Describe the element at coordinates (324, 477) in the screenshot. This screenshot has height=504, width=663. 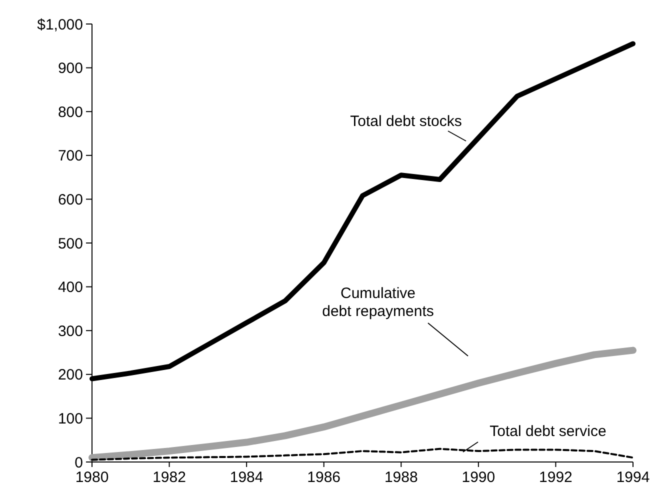
I see `x-tick-label: 1986` at that location.